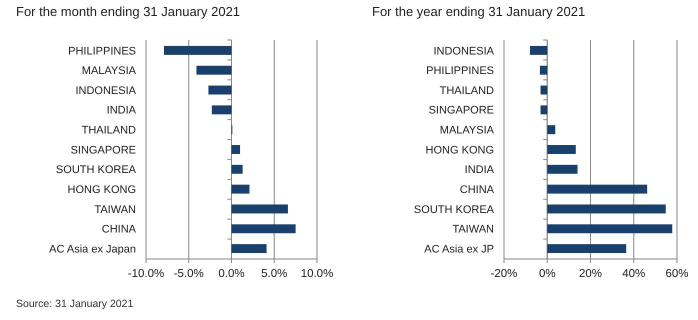 The height and width of the screenshot is (320, 698). What do you see at coordinates (128, 11) in the screenshot?
I see `chart-title: For the month ending 31 January 2021` at bounding box center [128, 11].